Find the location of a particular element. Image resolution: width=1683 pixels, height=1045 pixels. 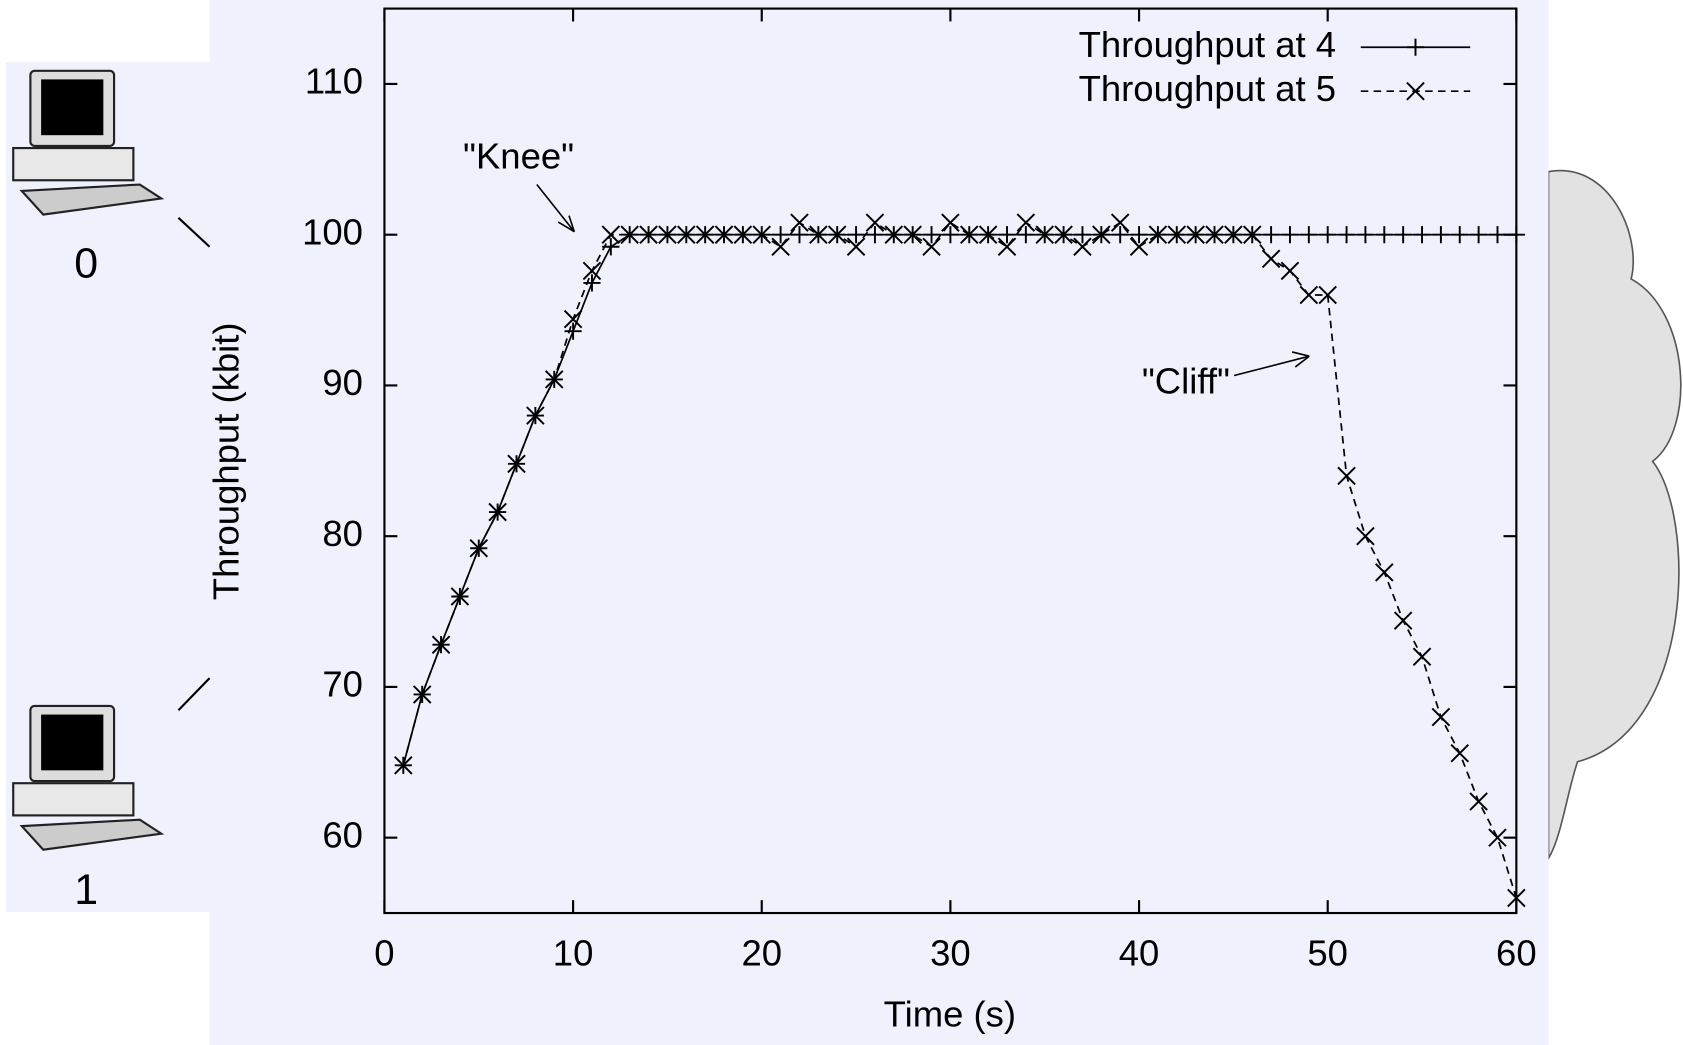

node-label: 0 is located at coordinates (86, 263).